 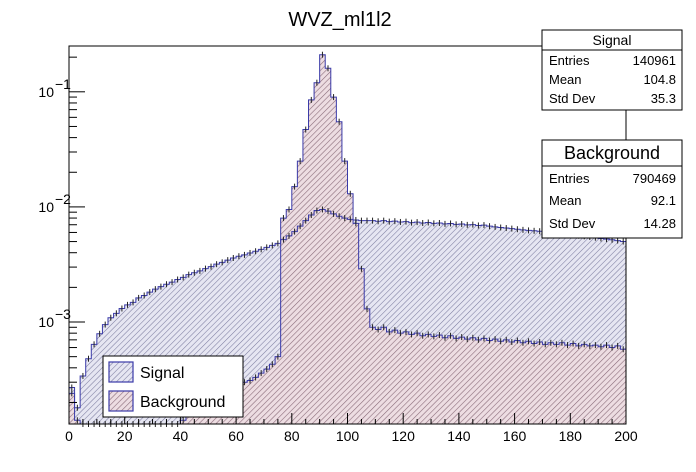 I want to click on legend-swatch-signal, so click(x=121, y=372).